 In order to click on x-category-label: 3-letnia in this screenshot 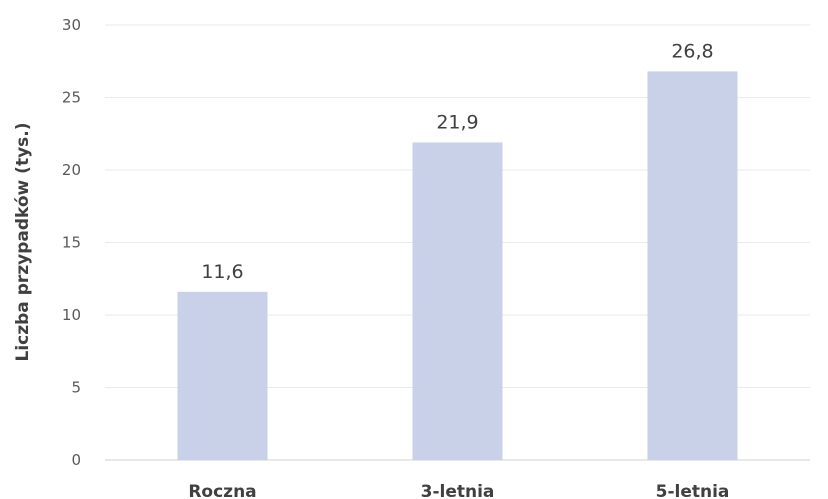, I will do `click(458, 490)`.